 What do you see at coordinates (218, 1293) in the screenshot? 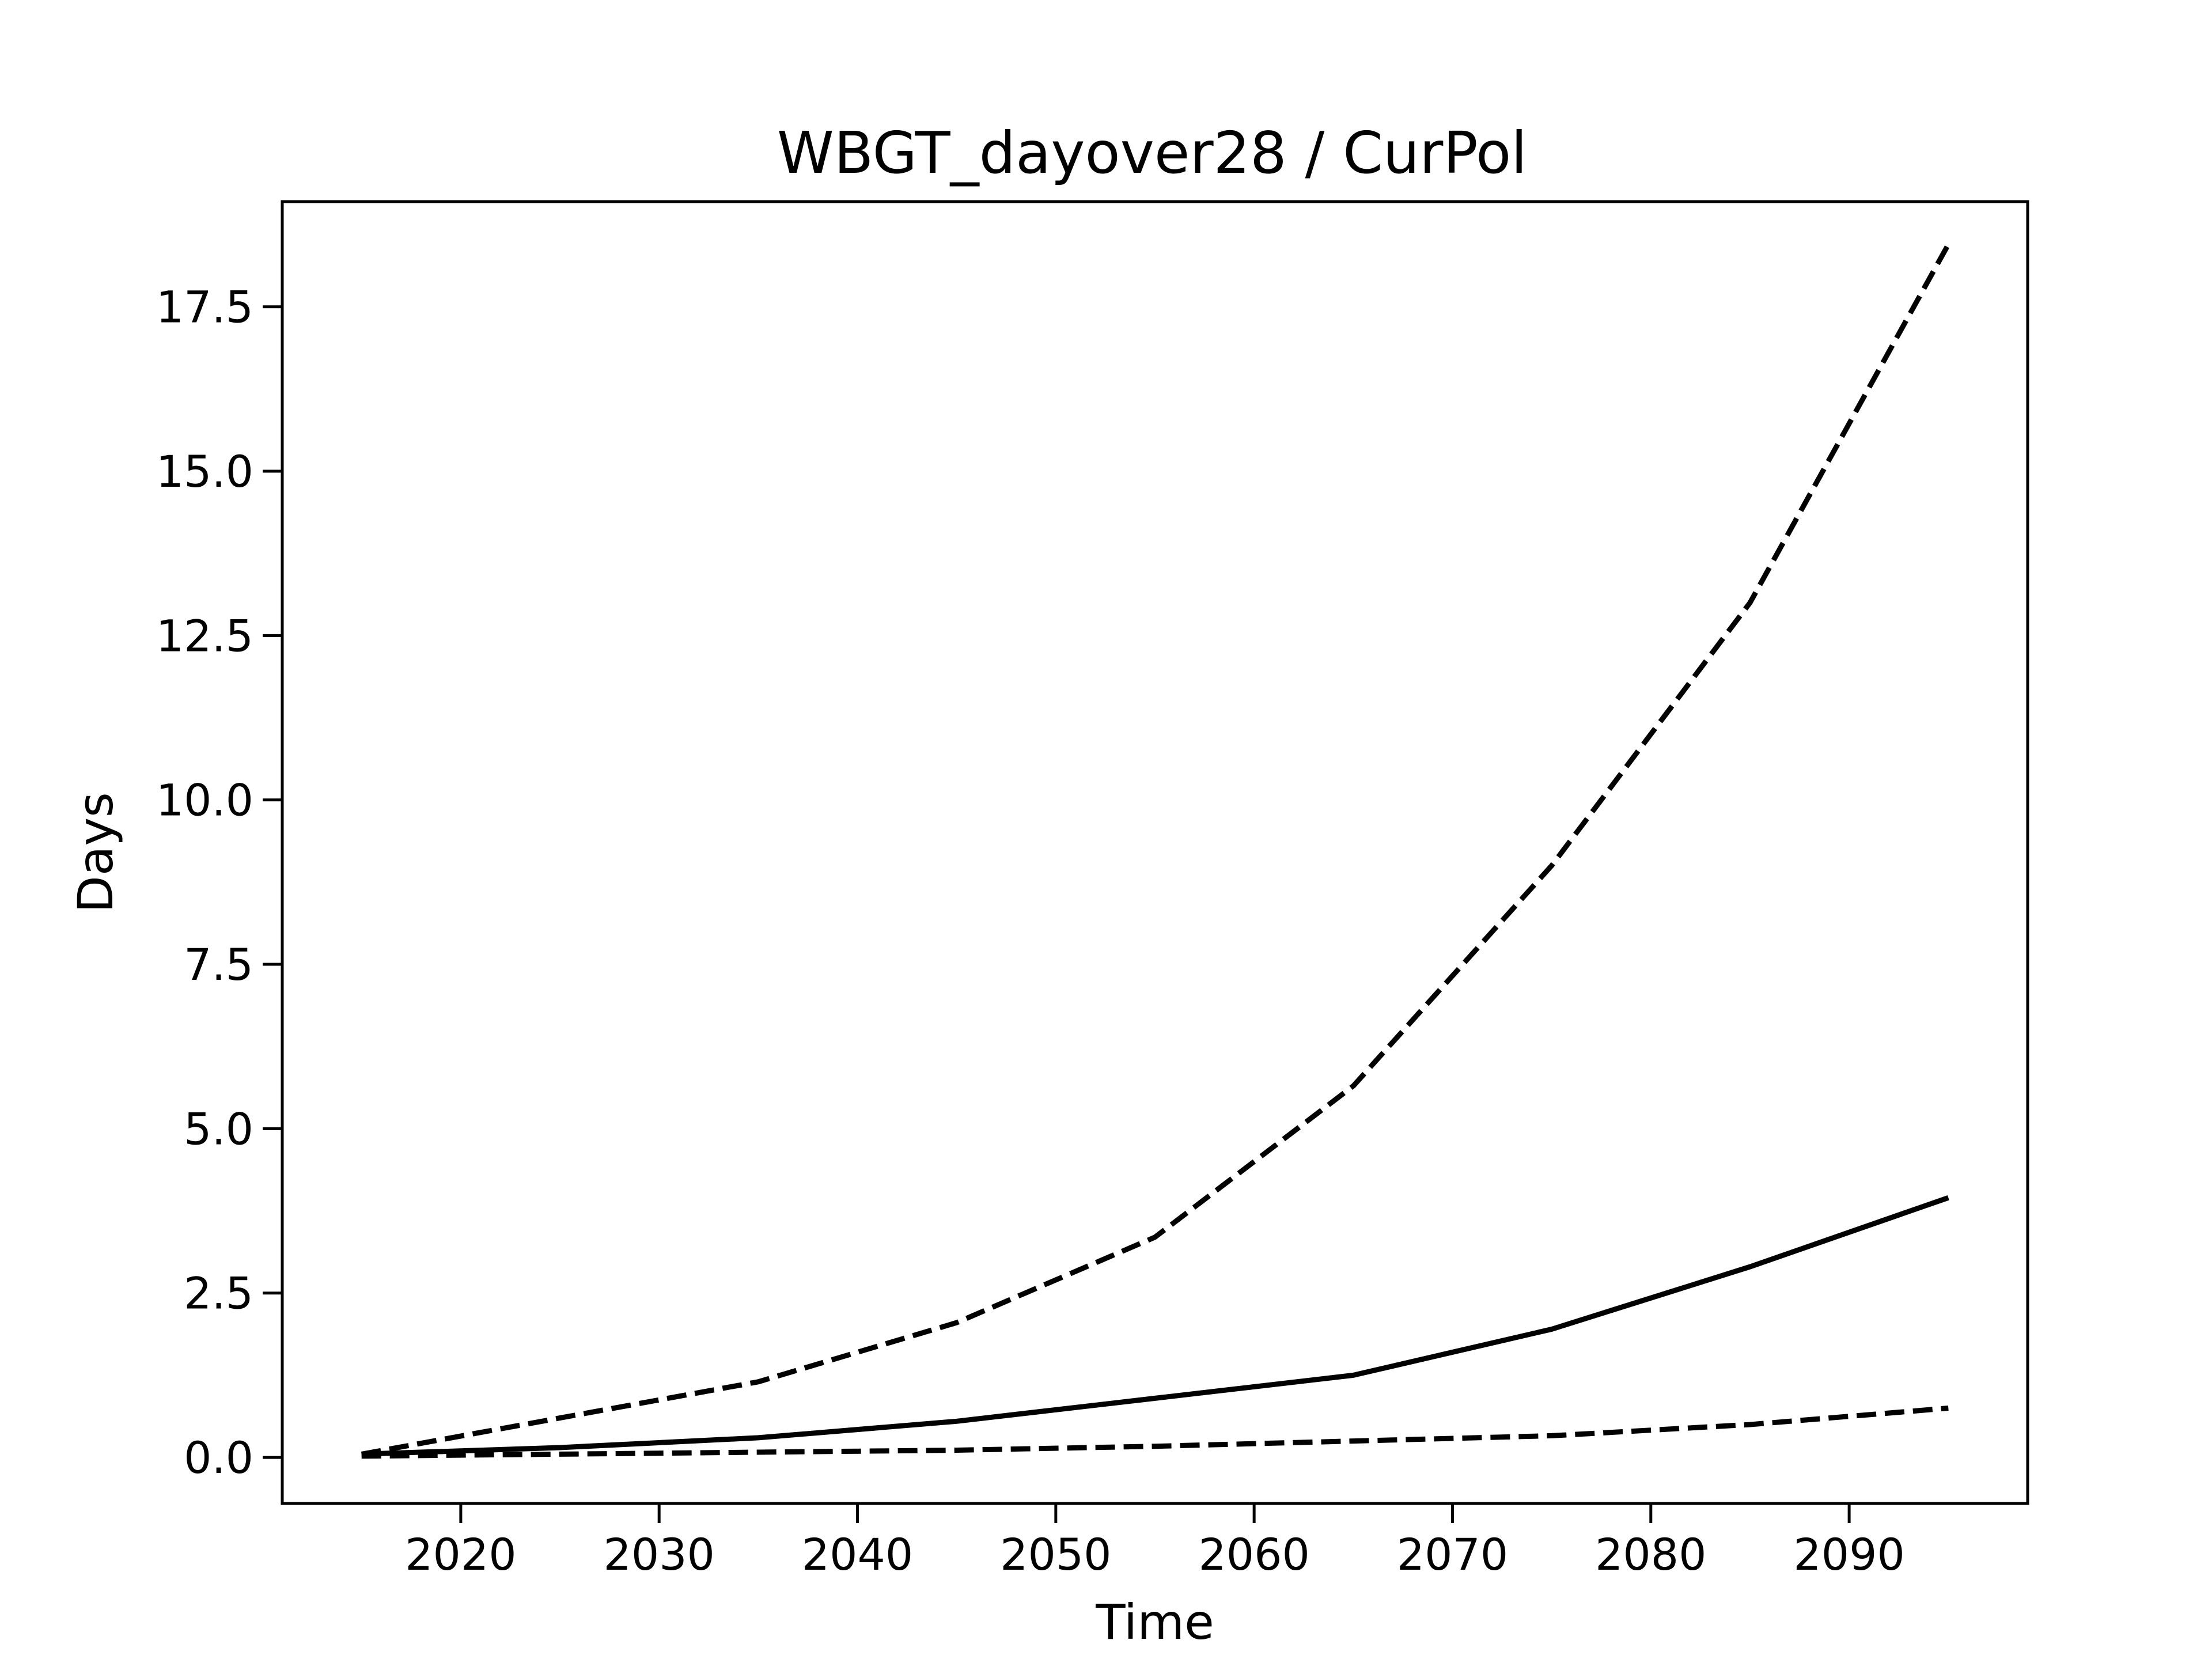
I see `y-tick-label: 2.5` at bounding box center [218, 1293].